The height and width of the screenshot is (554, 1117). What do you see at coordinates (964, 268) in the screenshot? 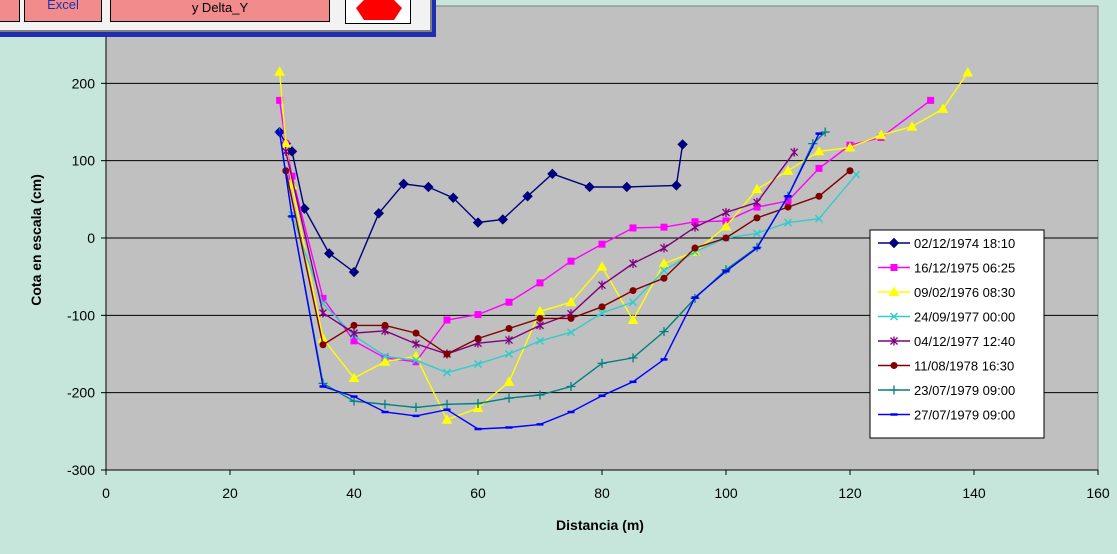
I see `legend-label: 16/12/1975 06:25` at bounding box center [964, 268].